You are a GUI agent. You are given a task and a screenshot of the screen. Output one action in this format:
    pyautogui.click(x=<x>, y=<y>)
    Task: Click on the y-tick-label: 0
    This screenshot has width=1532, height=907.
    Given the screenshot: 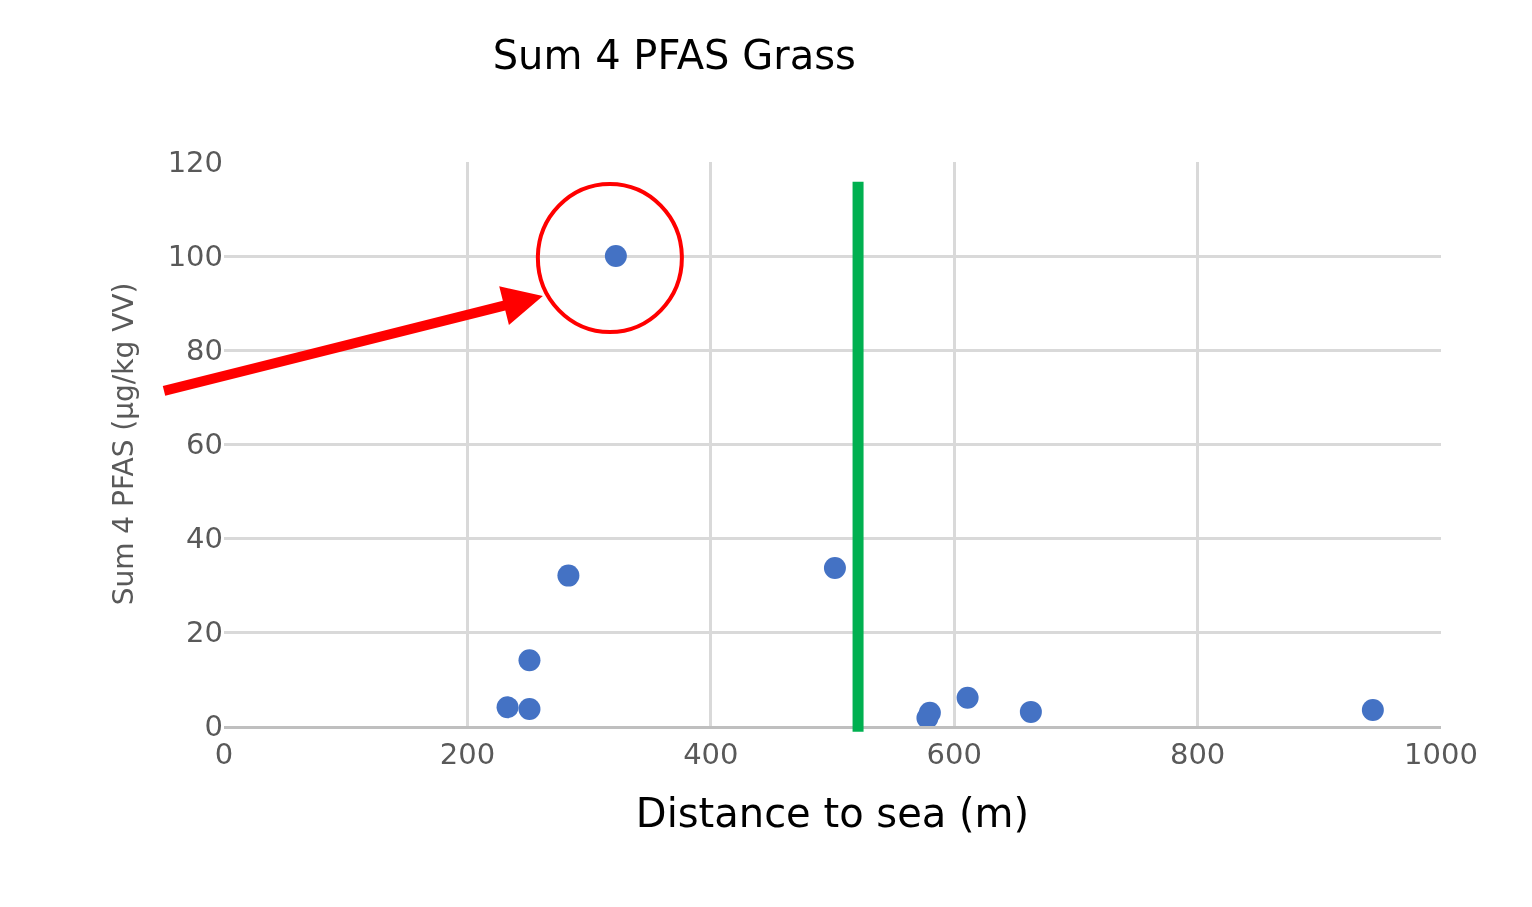 What is the action you would take?
    pyautogui.click(x=213, y=726)
    